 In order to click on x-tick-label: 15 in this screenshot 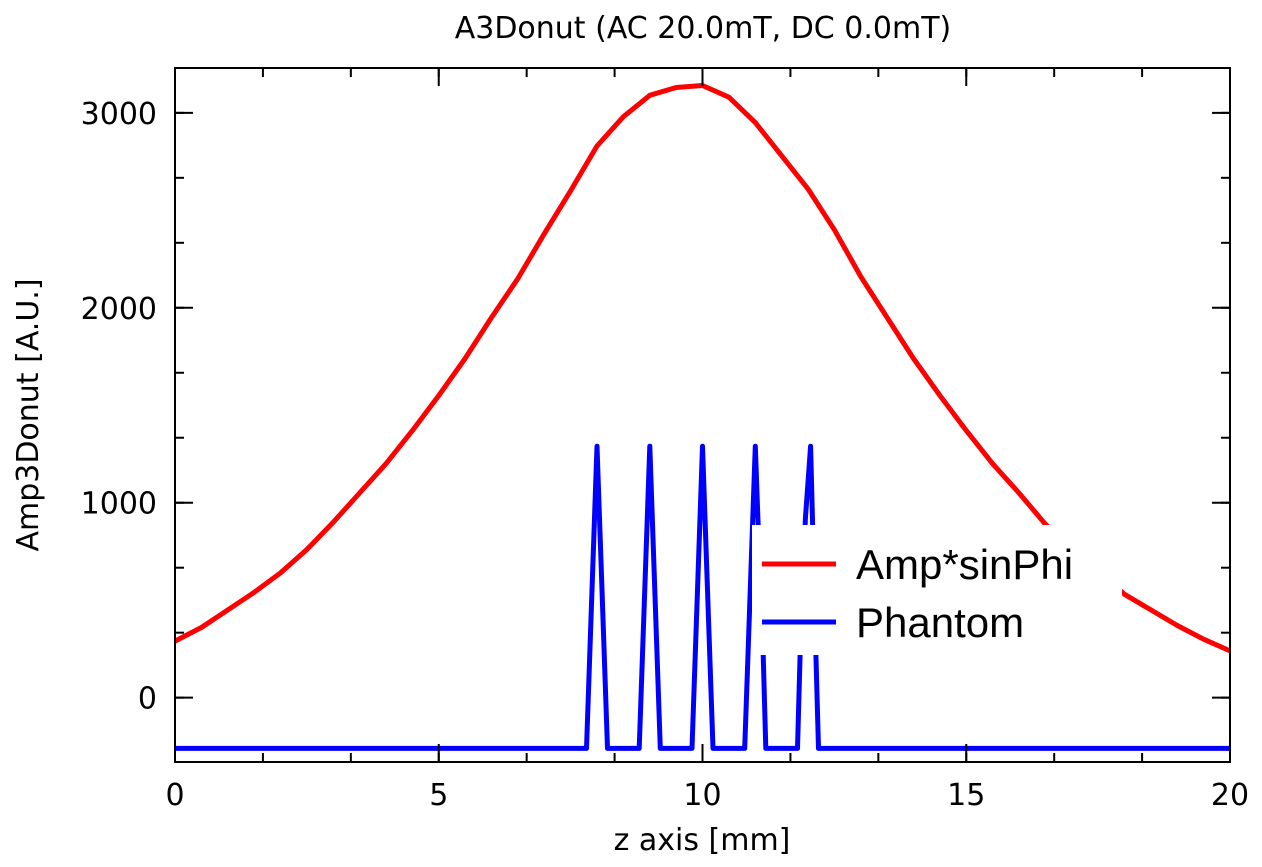, I will do `click(966, 795)`.